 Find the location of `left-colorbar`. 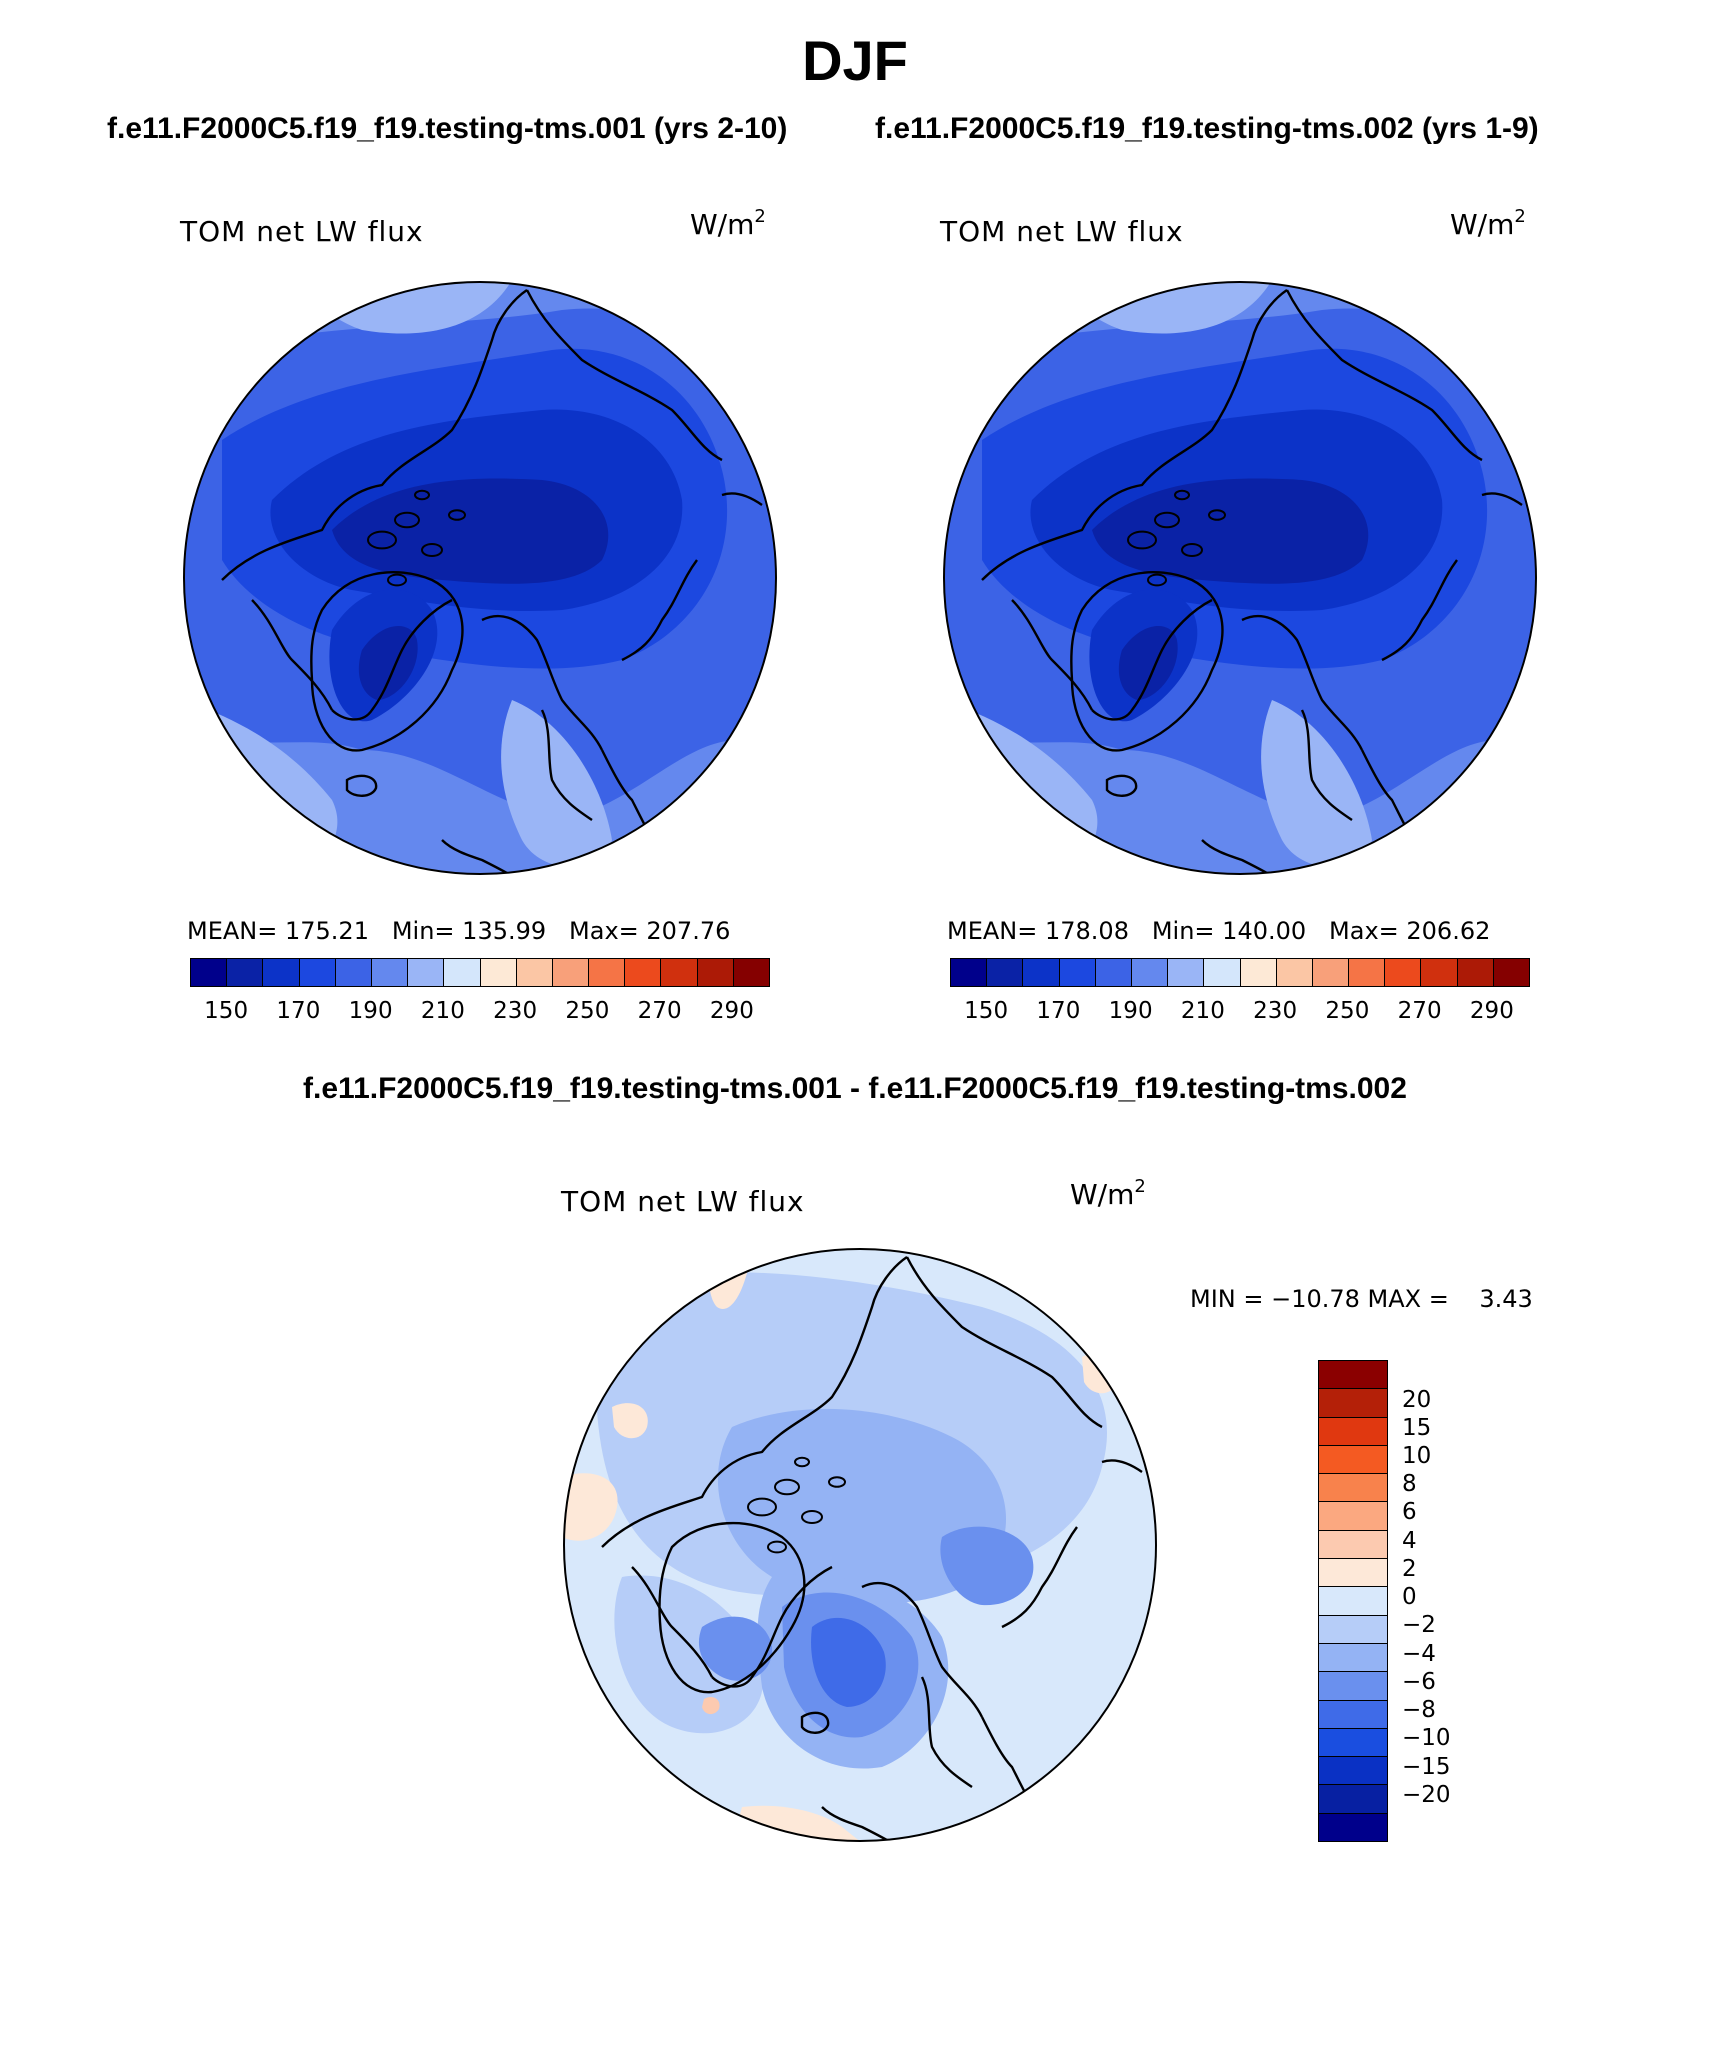

left-colorbar is located at coordinates (480, 972).